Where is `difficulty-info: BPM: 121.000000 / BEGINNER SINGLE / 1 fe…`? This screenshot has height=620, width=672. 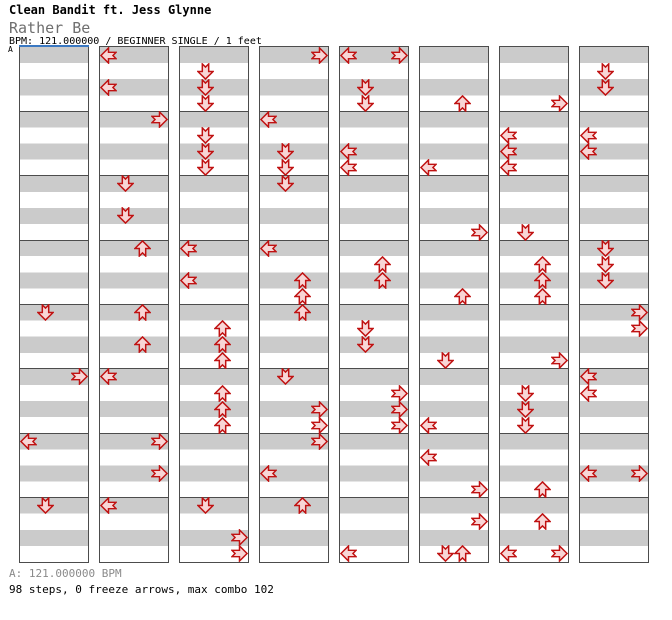
difficulty-info: BPM: 121.000000 / BEGINNER SINGLE / 1 fe… is located at coordinates (135, 41).